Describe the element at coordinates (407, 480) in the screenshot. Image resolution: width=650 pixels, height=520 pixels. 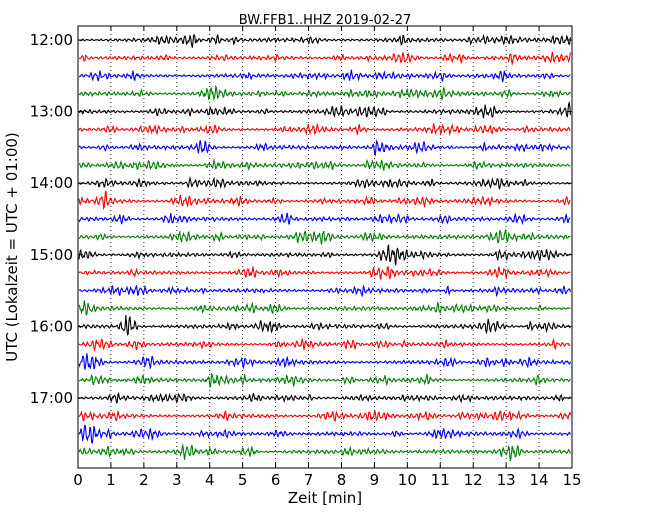
I see `x-tick-label: 10` at that location.